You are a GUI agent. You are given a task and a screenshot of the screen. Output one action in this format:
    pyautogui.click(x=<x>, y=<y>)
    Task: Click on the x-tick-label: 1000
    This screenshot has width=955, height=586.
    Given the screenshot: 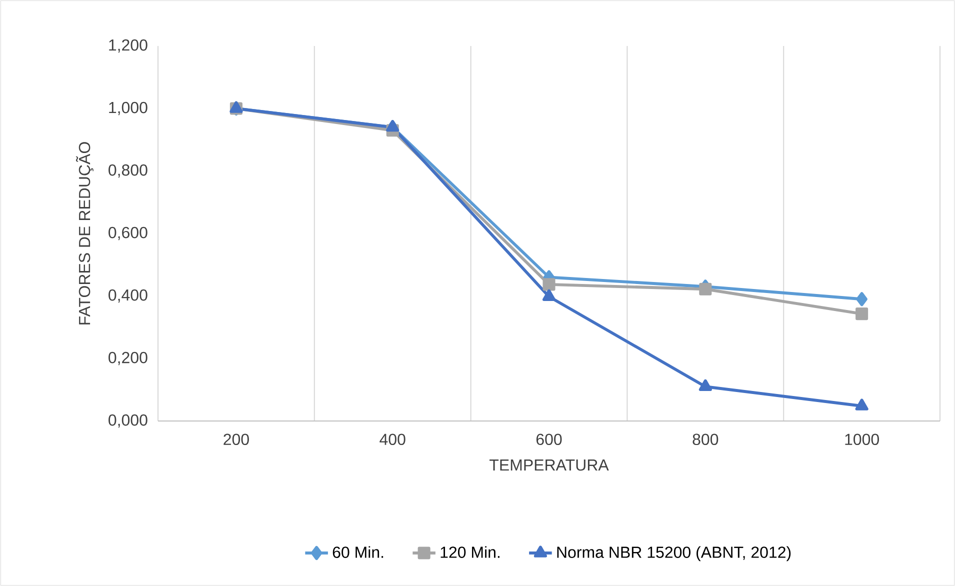 What is the action you would take?
    pyautogui.click(x=862, y=440)
    